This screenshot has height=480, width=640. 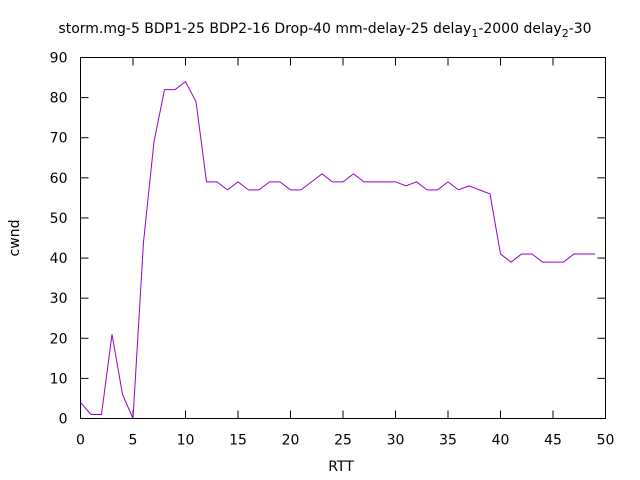 I want to click on y-tick-label: 60, so click(x=59, y=179).